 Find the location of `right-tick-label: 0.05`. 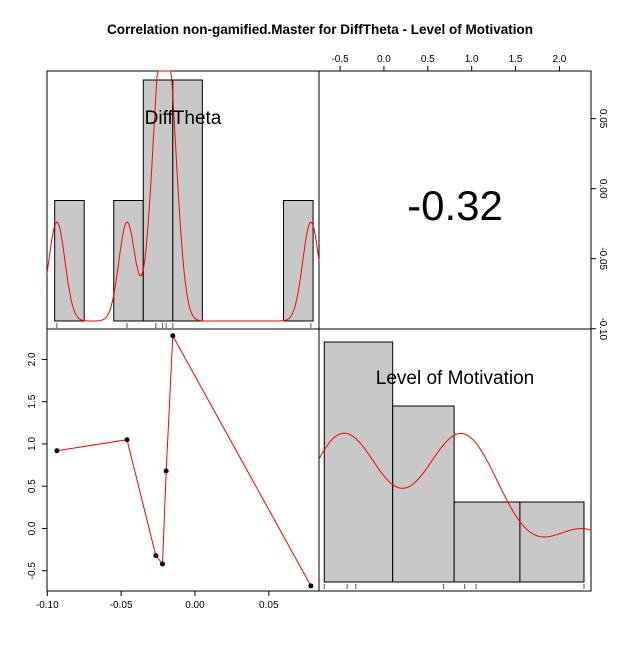

right-tick-label: 0.05 is located at coordinates (602, 119).